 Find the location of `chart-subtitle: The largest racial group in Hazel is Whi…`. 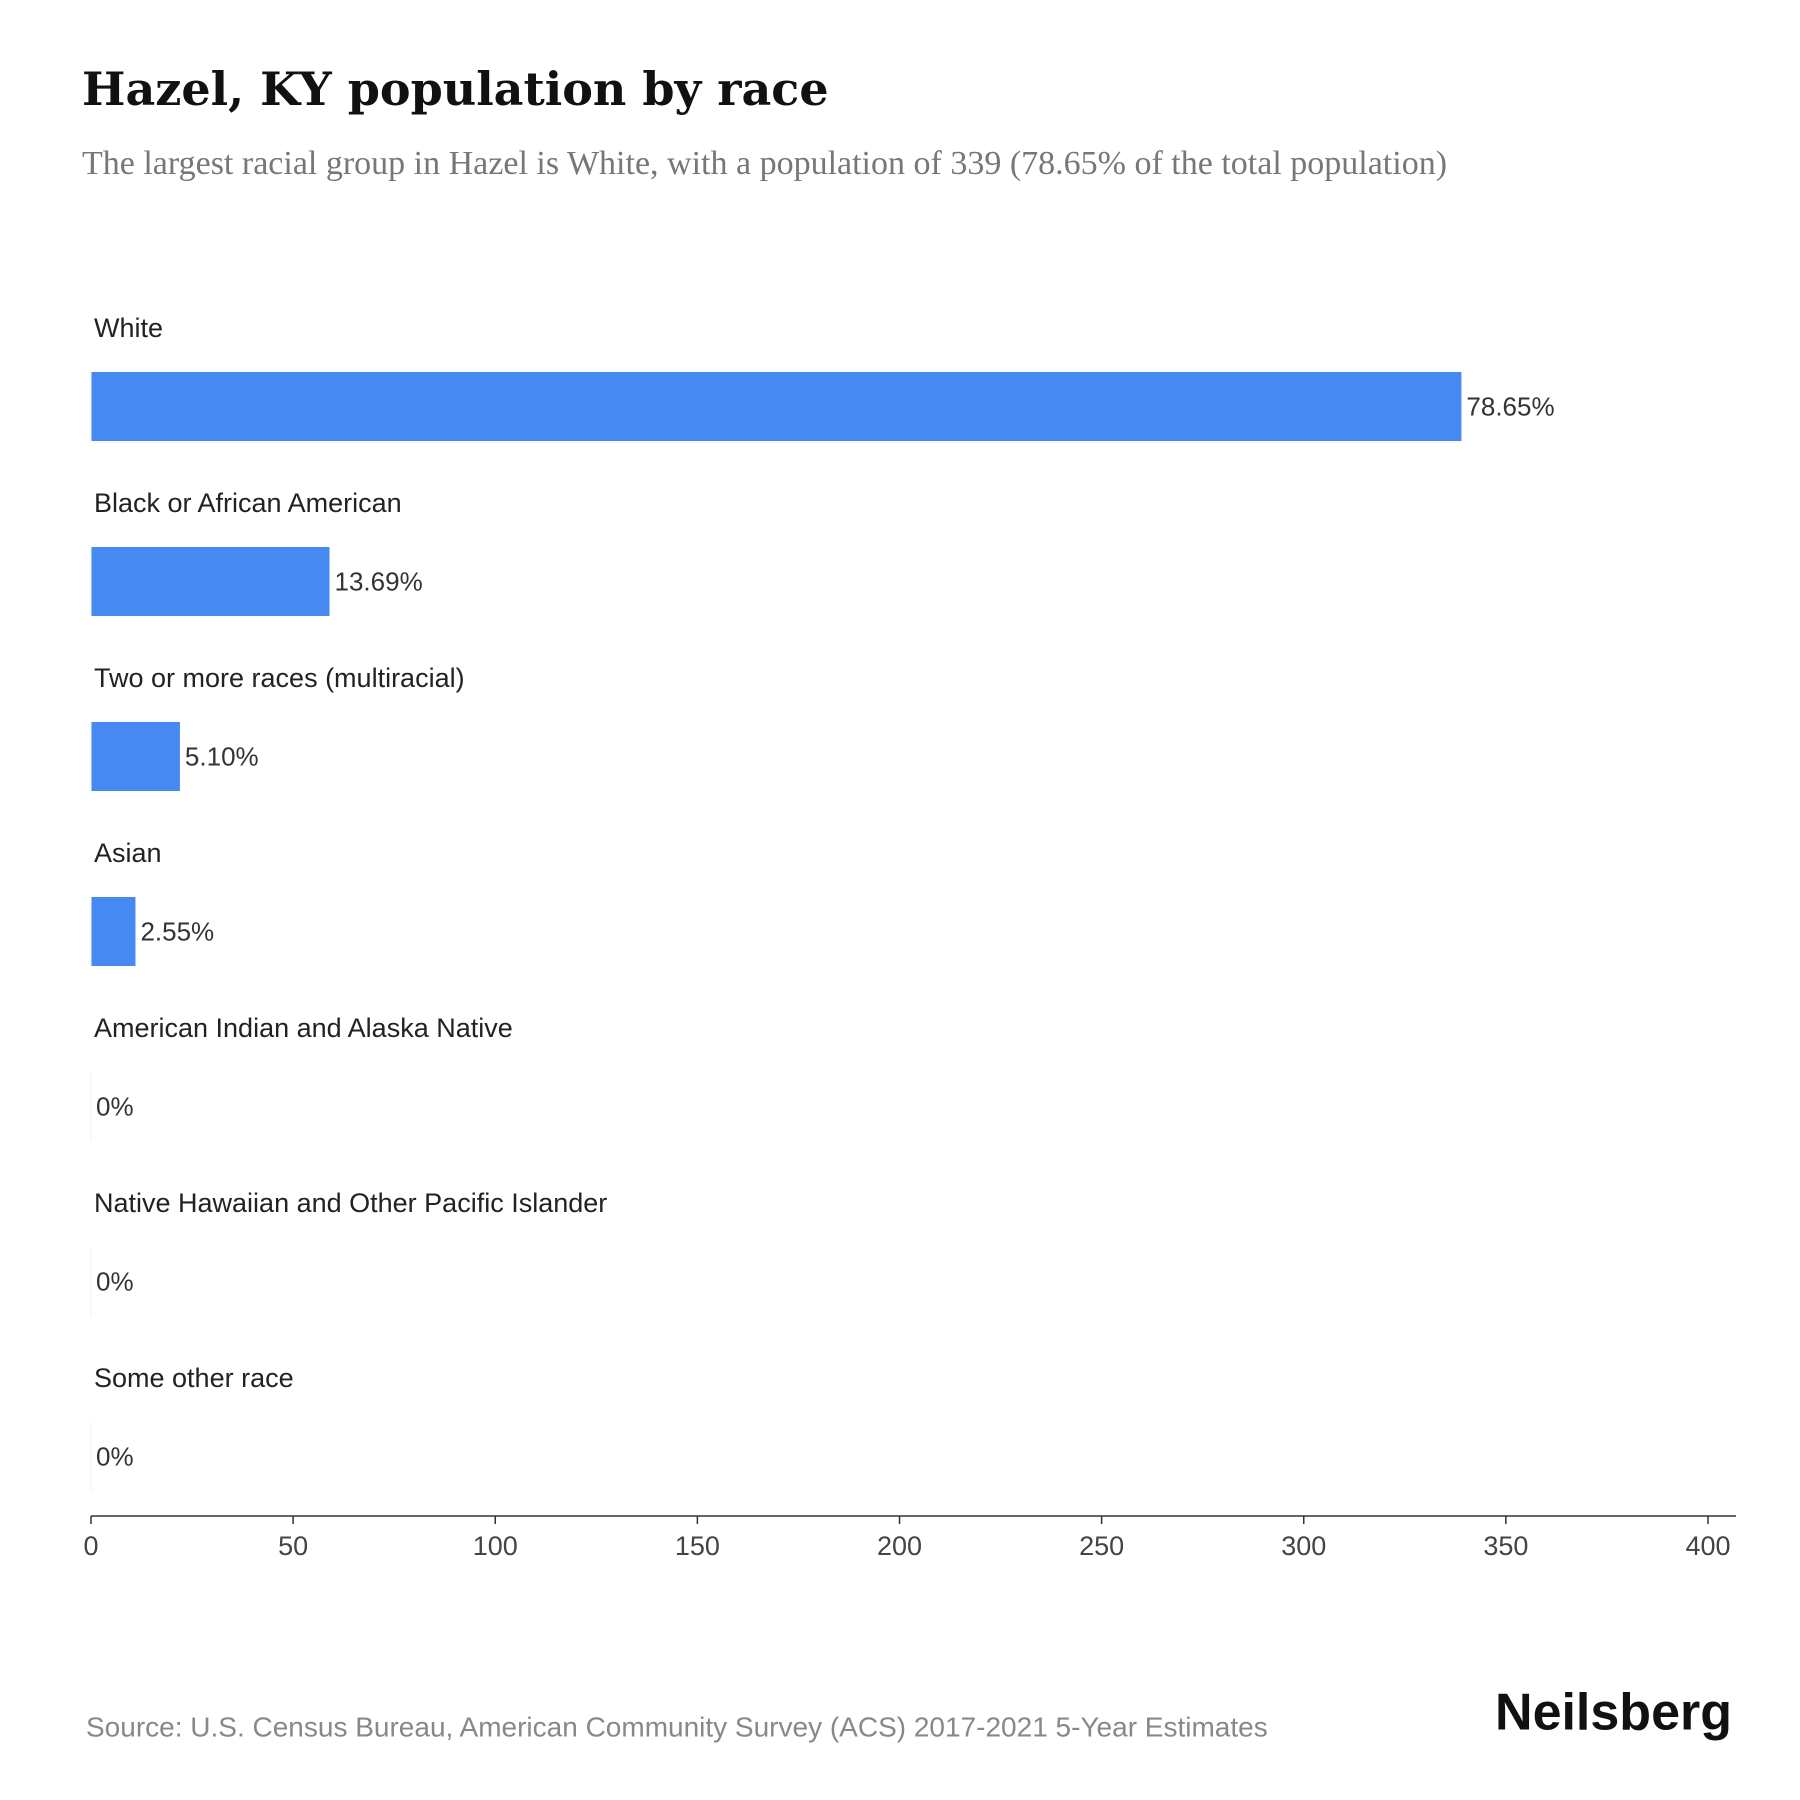

chart-subtitle: The largest racial group in Hazel is Whi… is located at coordinates (765, 163).